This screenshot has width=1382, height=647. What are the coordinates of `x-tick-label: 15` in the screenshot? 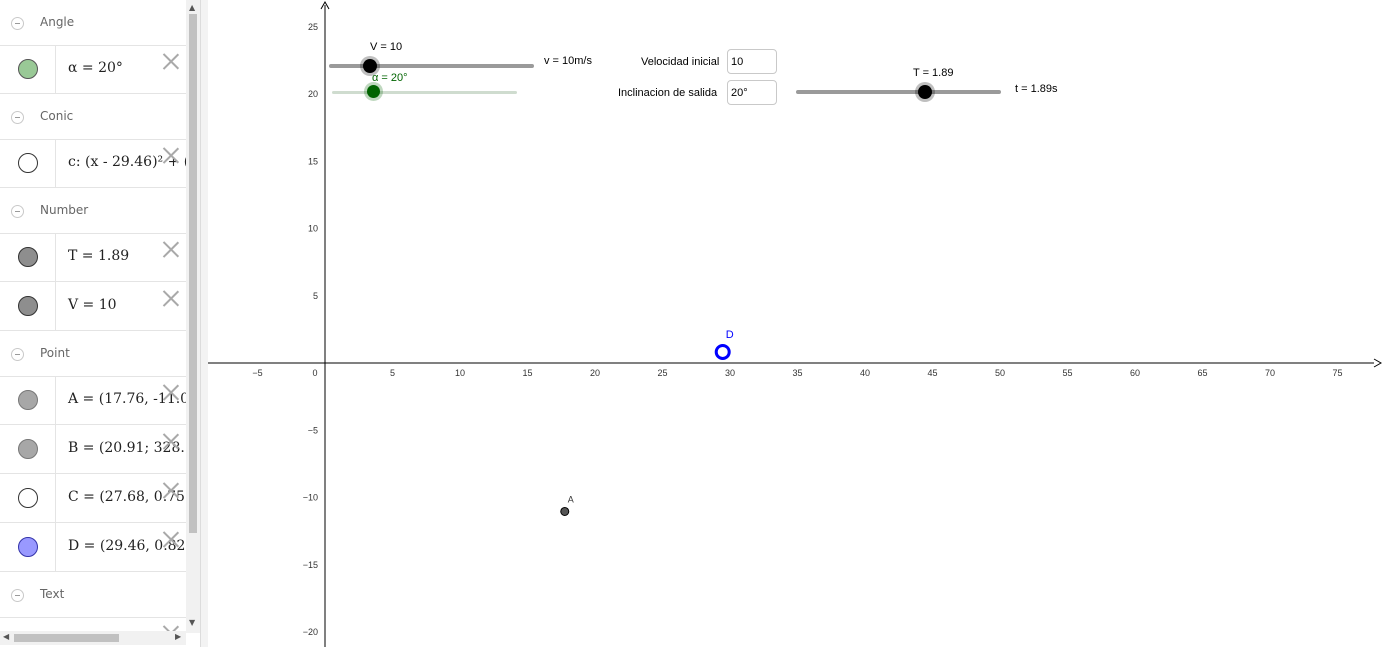 It's located at (527, 373).